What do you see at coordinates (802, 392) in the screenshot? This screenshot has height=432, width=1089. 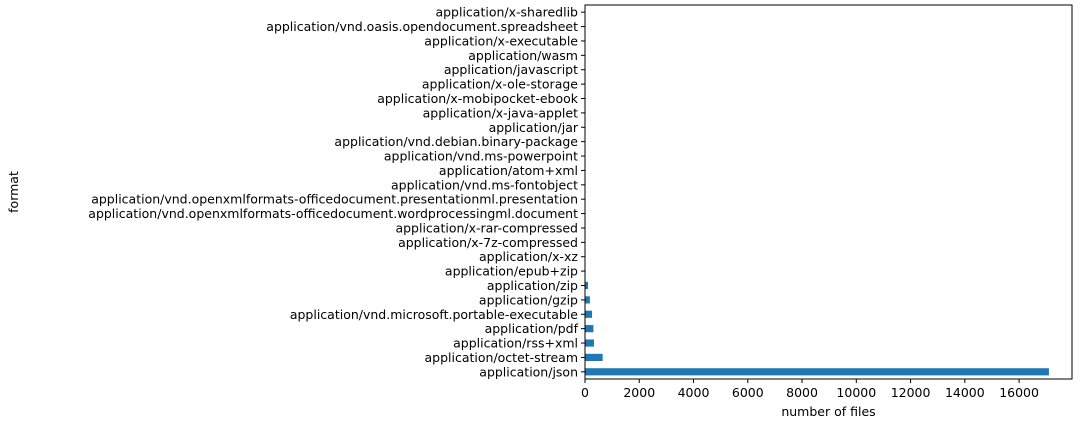 I see `x-tick-label: 8000` at bounding box center [802, 392].